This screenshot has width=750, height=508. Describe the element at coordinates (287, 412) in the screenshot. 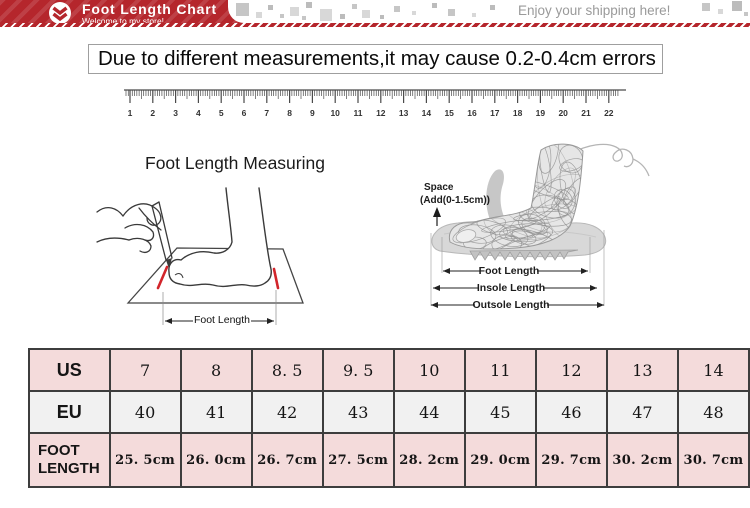

I see `table-cell: 42` at that location.